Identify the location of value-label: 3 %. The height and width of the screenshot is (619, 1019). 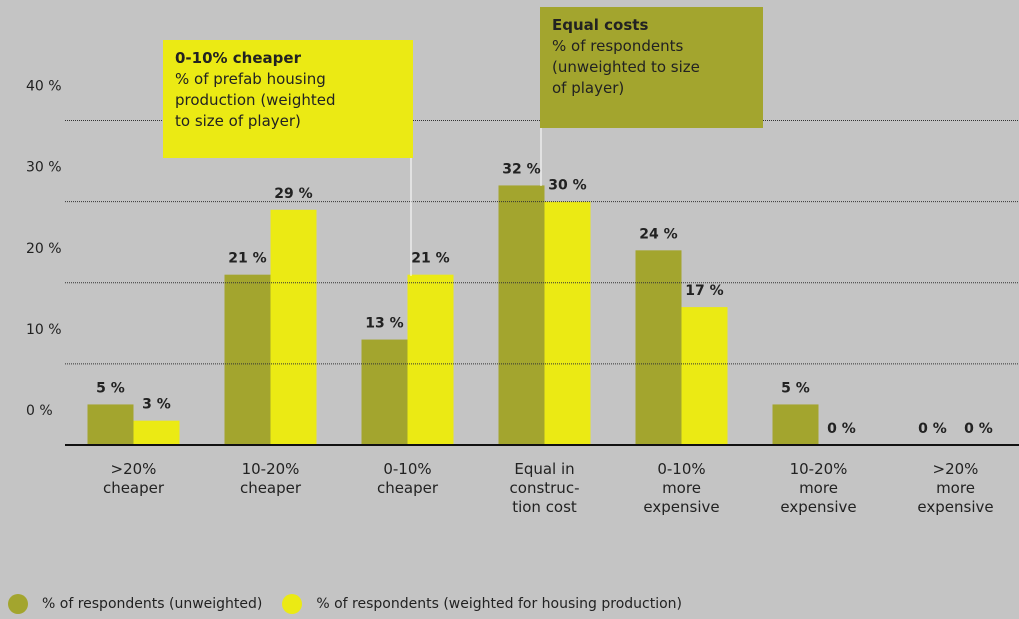
(156, 405).